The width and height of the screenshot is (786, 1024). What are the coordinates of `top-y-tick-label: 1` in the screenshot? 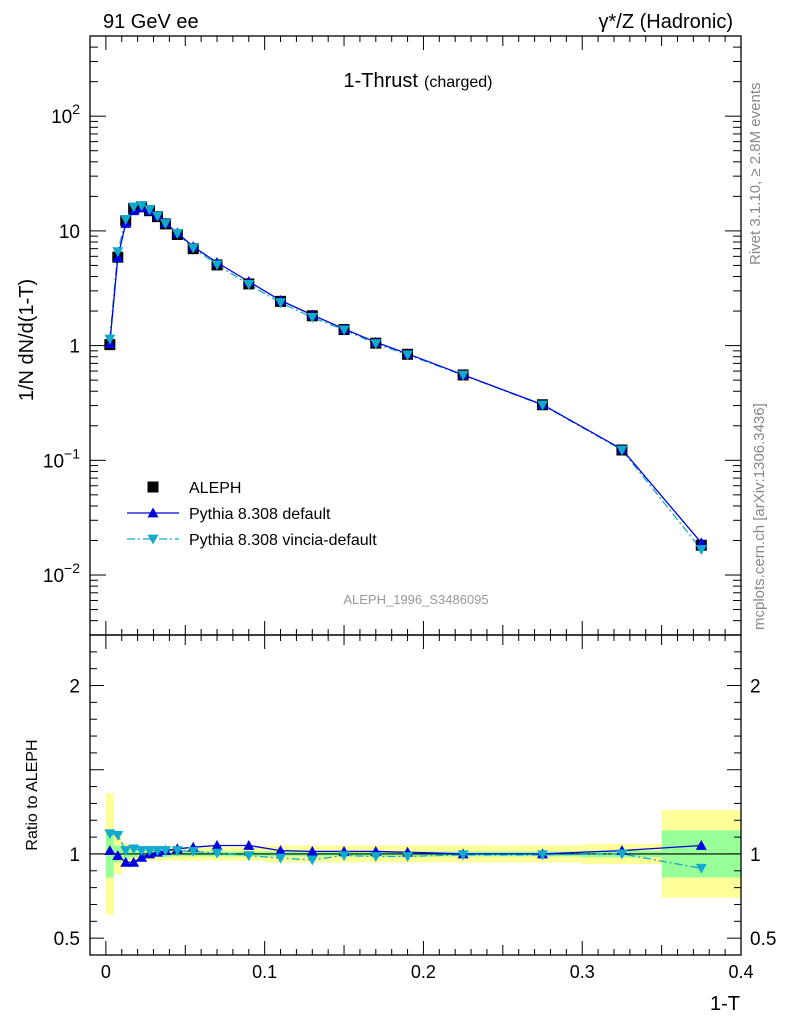 It's located at (74, 347).